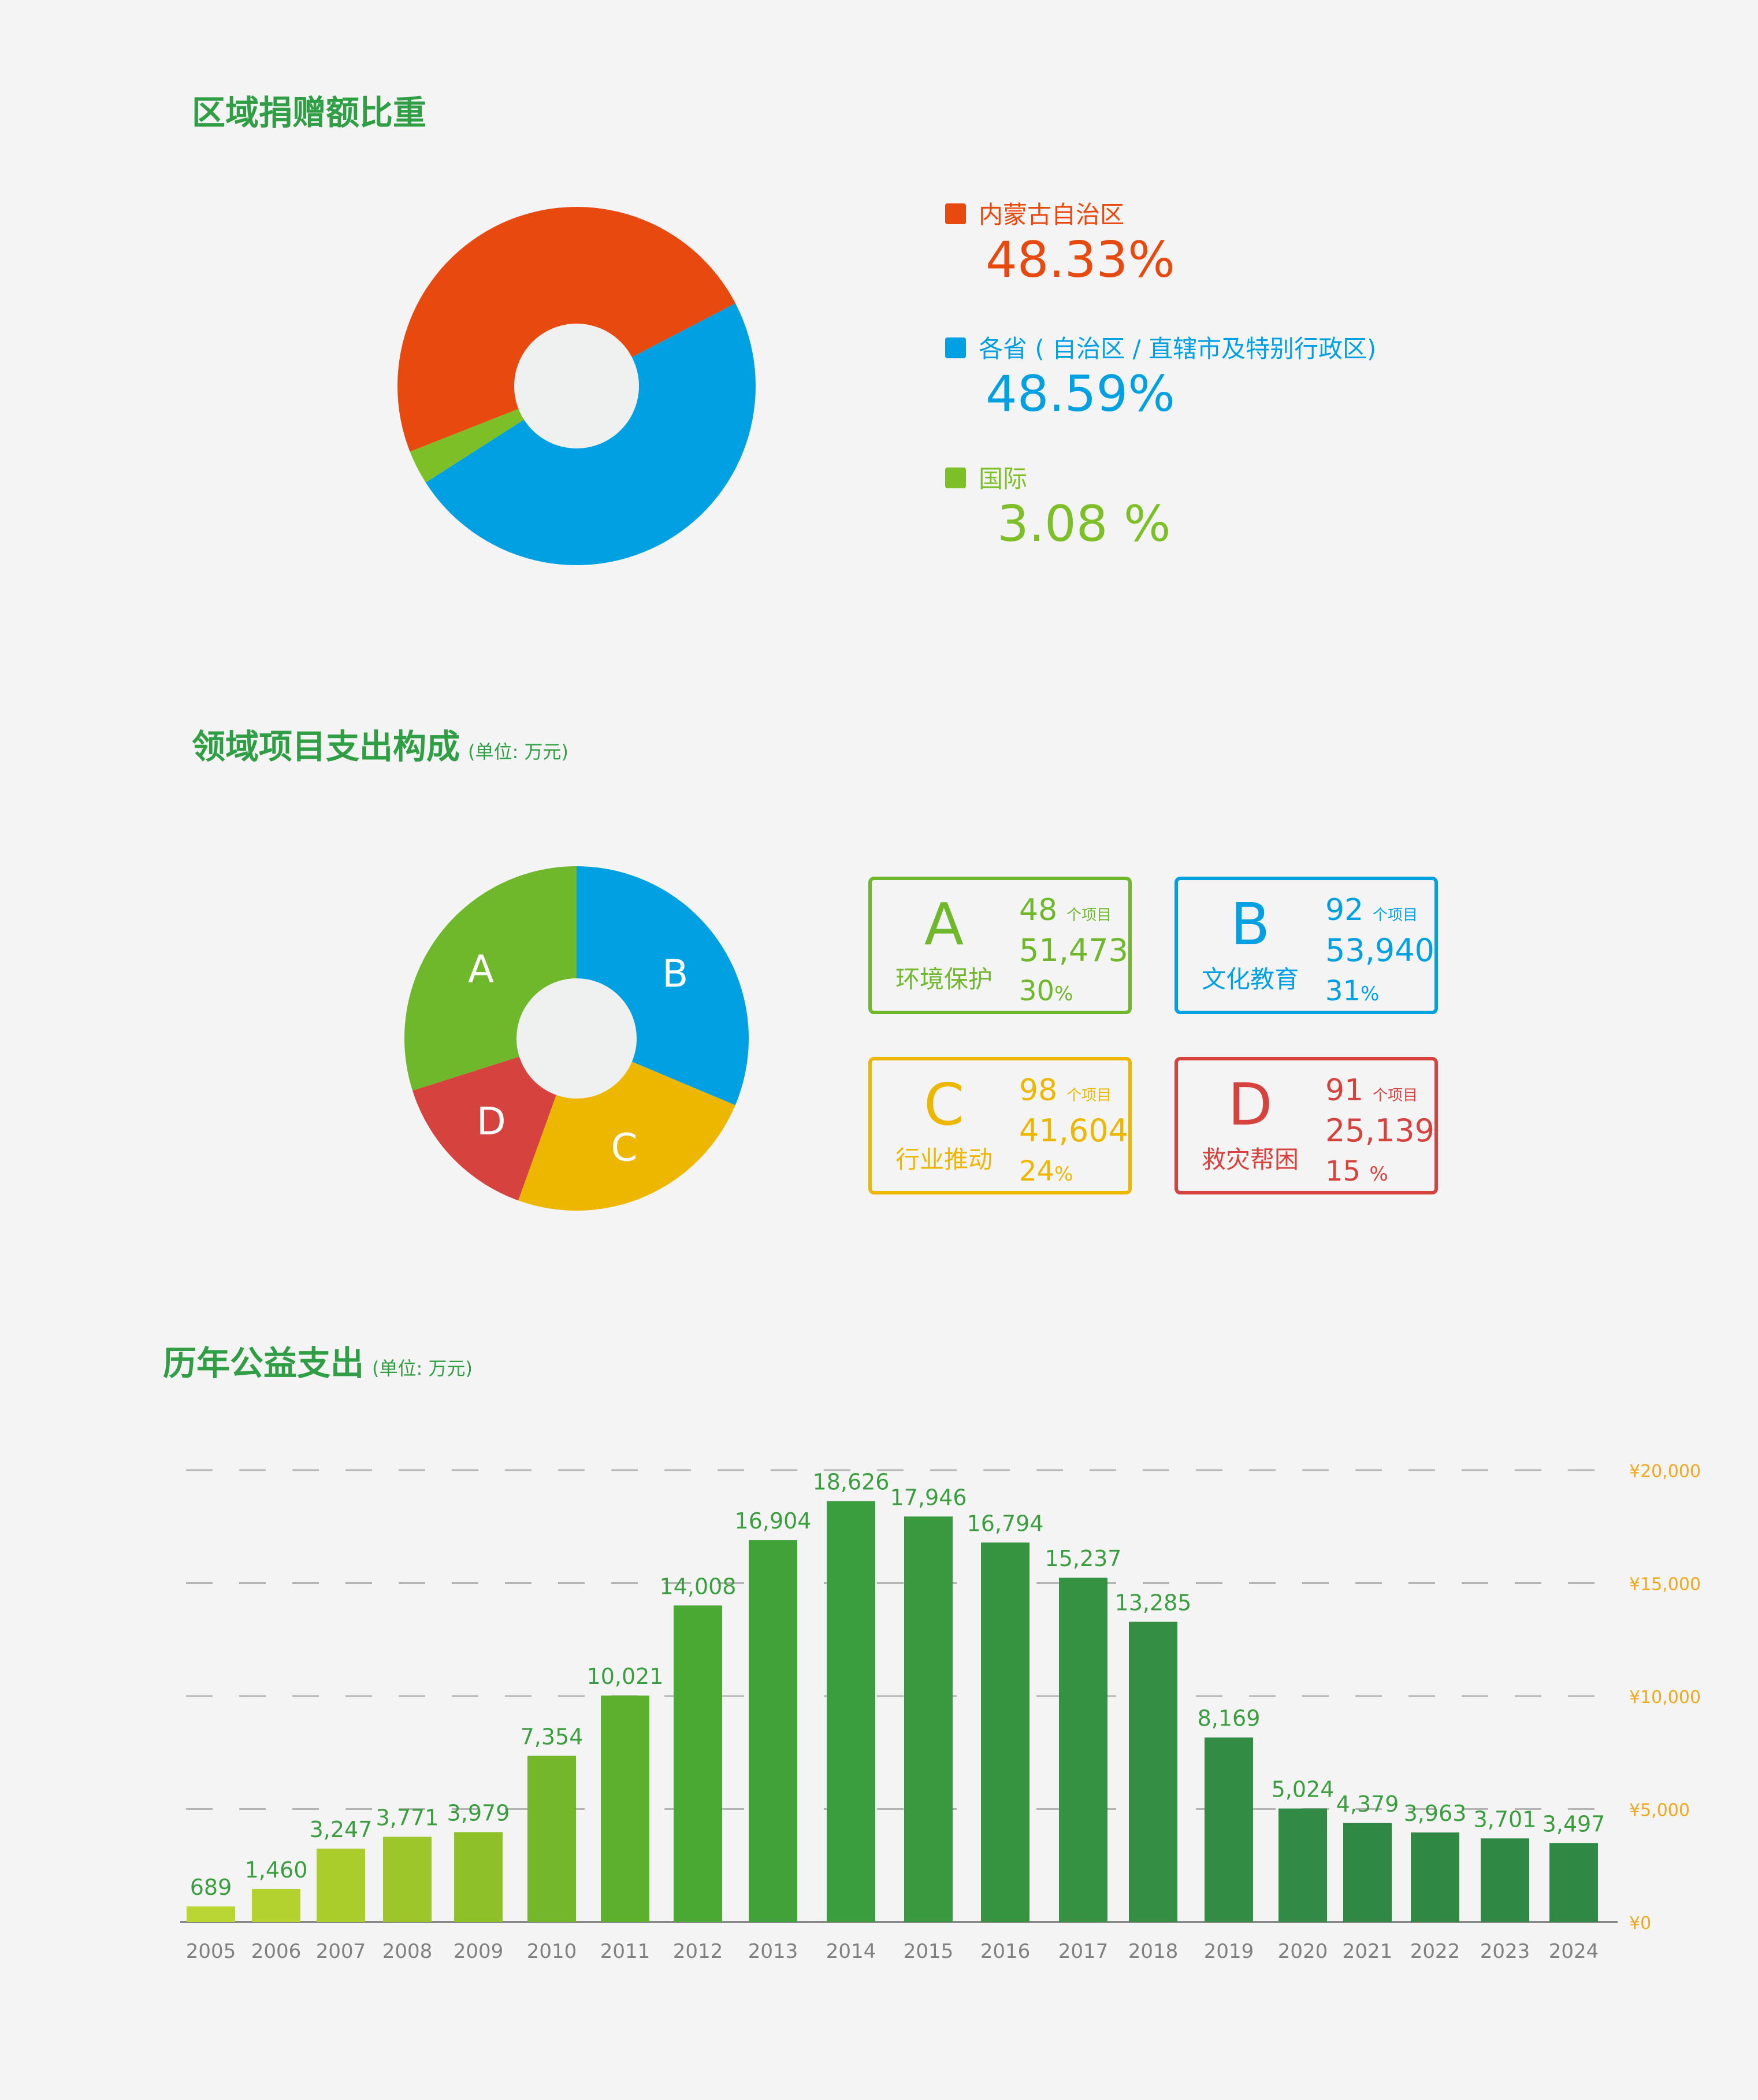 This screenshot has width=1758, height=2100. Describe the element at coordinates (944, 979) in the screenshot. I see `field-card-name: 环境保护` at that location.